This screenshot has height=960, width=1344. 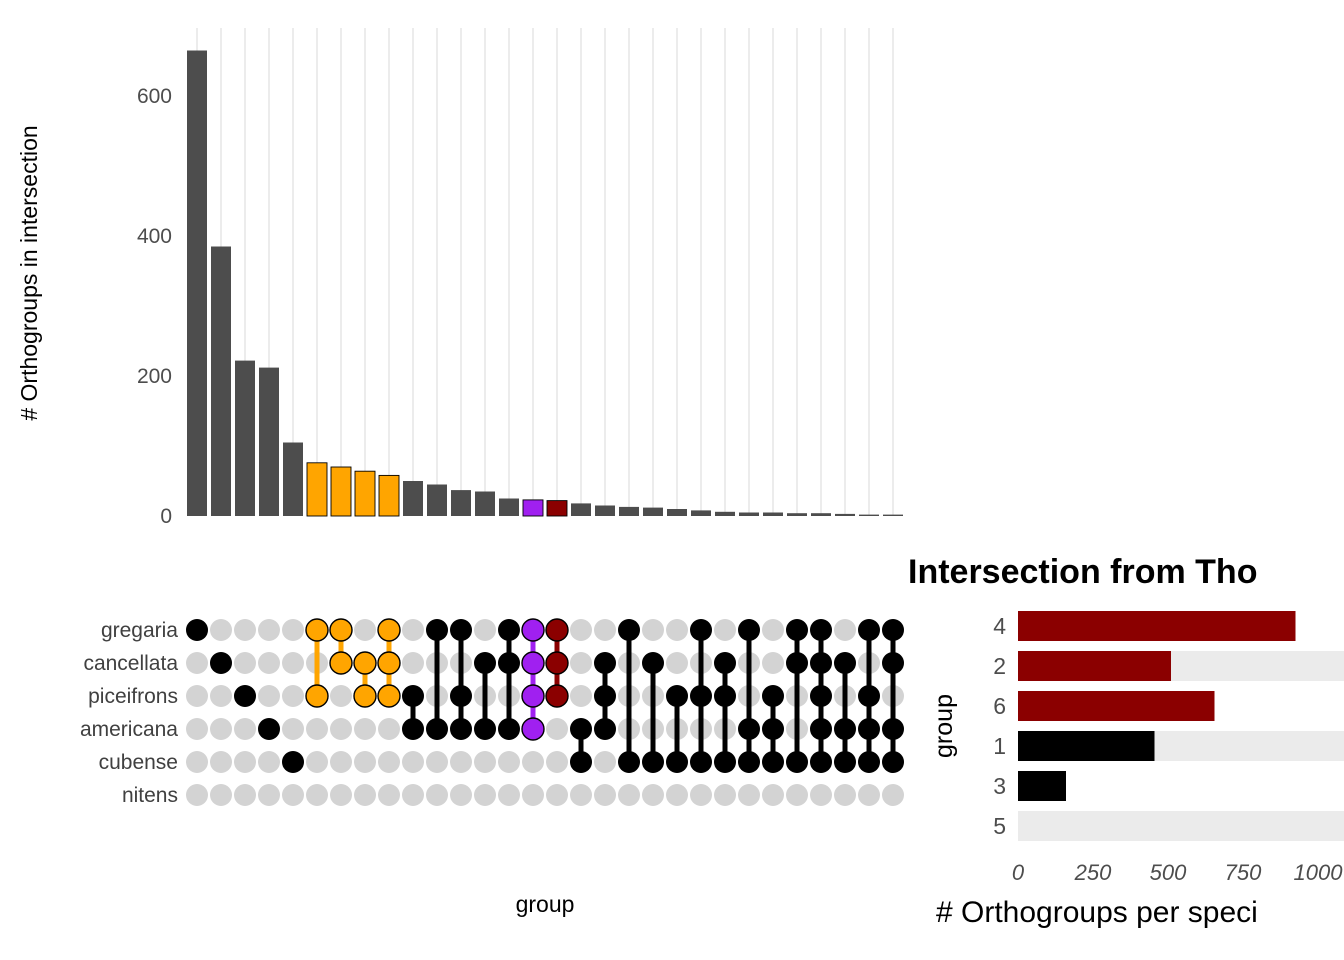 What do you see at coordinates (133, 696) in the screenshot?
I see `species-label: piceifrons` at bounding box center [133, 696].